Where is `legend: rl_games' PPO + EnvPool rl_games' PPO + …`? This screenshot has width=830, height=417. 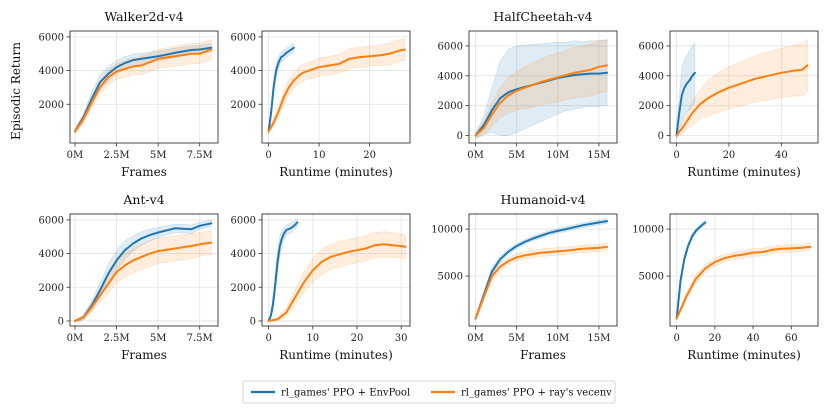
legend: rl_games' PPO + EnvPool rl_games' PPO + … is located at coordinates (429, 392).